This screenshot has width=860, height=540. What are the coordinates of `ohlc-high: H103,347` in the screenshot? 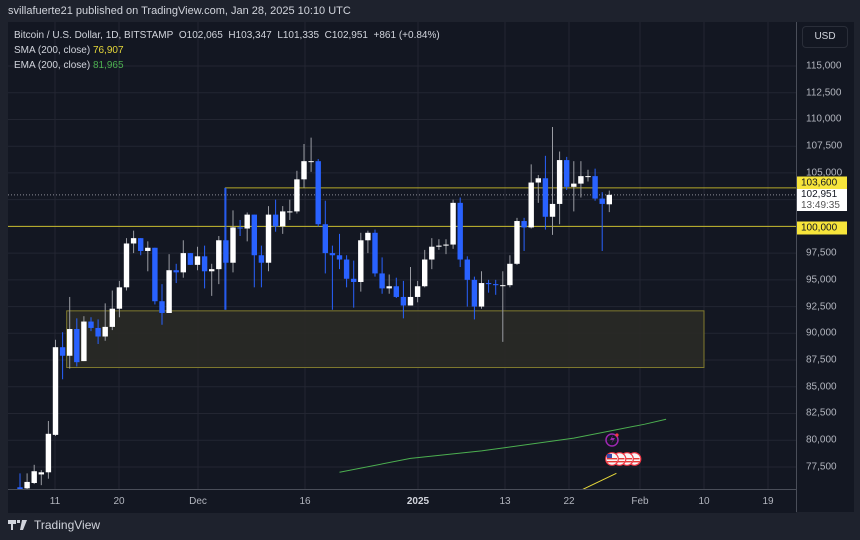 It's located at (250, 35).